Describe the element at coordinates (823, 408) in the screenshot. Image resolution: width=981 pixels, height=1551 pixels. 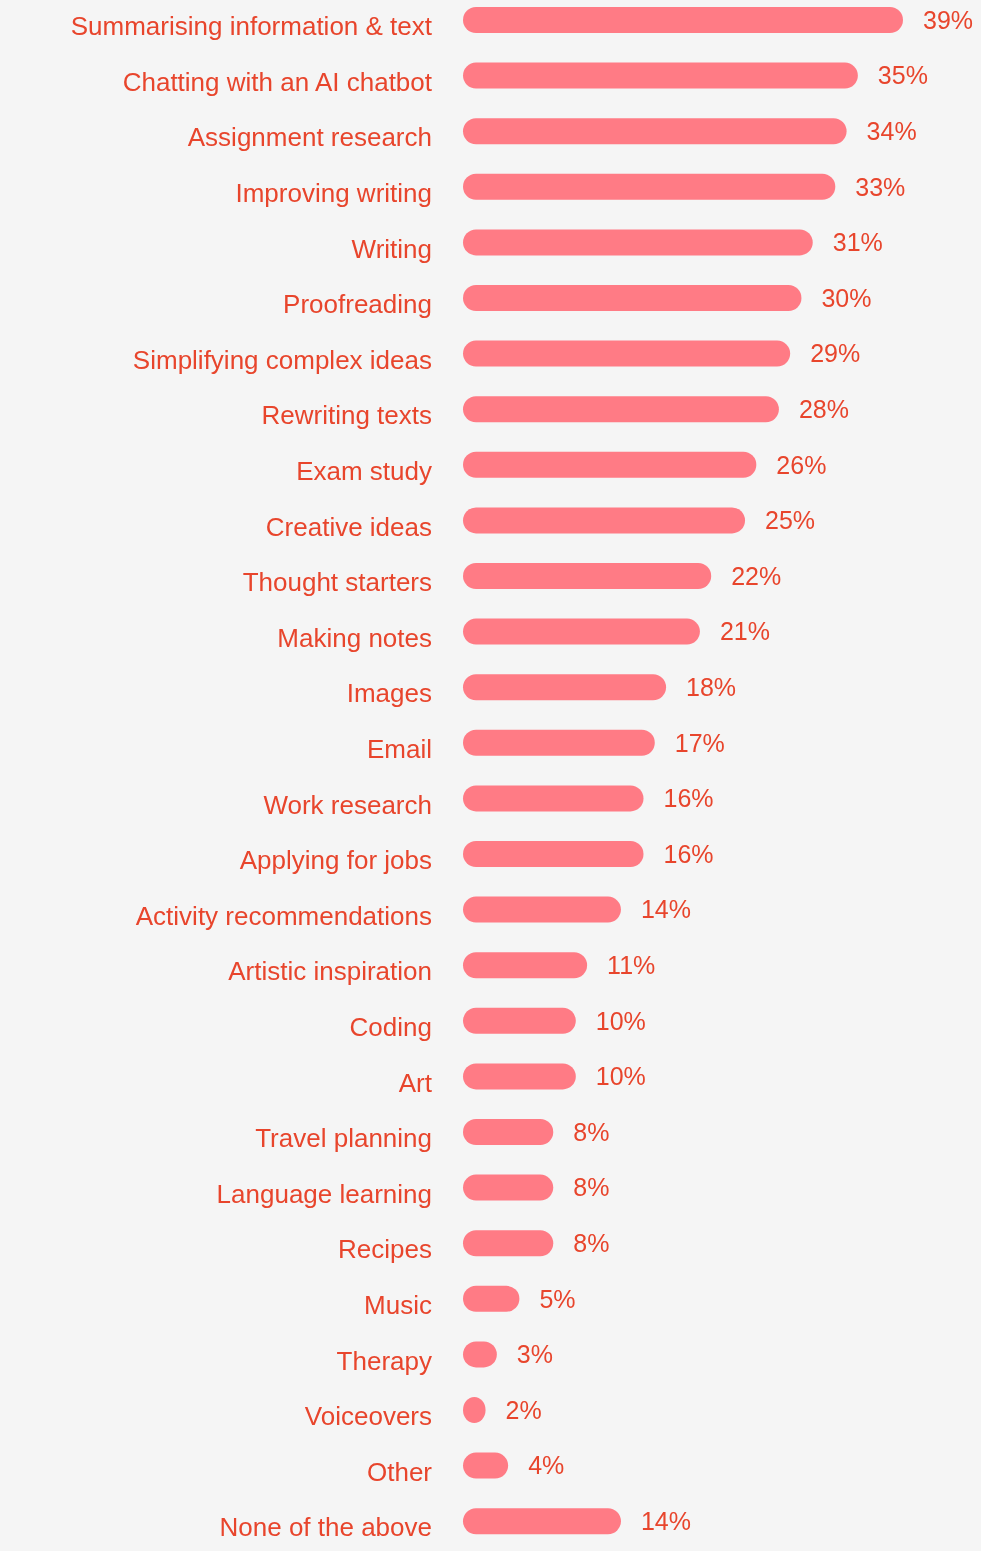
I see `data-label: 28%` at that location.